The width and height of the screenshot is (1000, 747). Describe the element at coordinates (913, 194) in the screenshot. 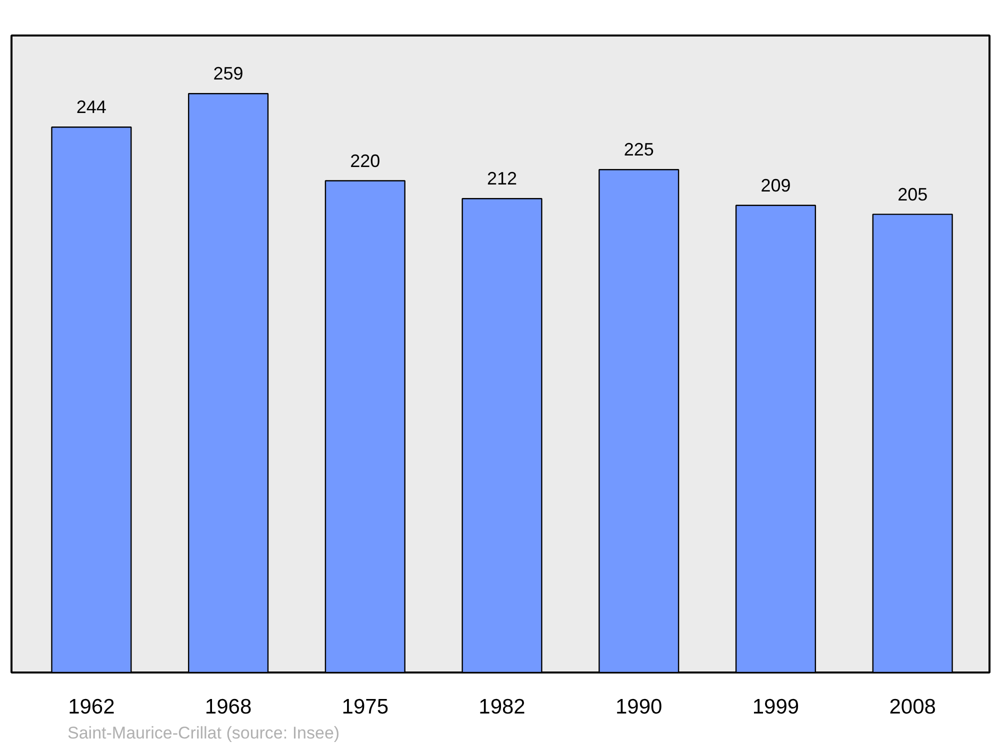

I see `data-label: 205` at that location.